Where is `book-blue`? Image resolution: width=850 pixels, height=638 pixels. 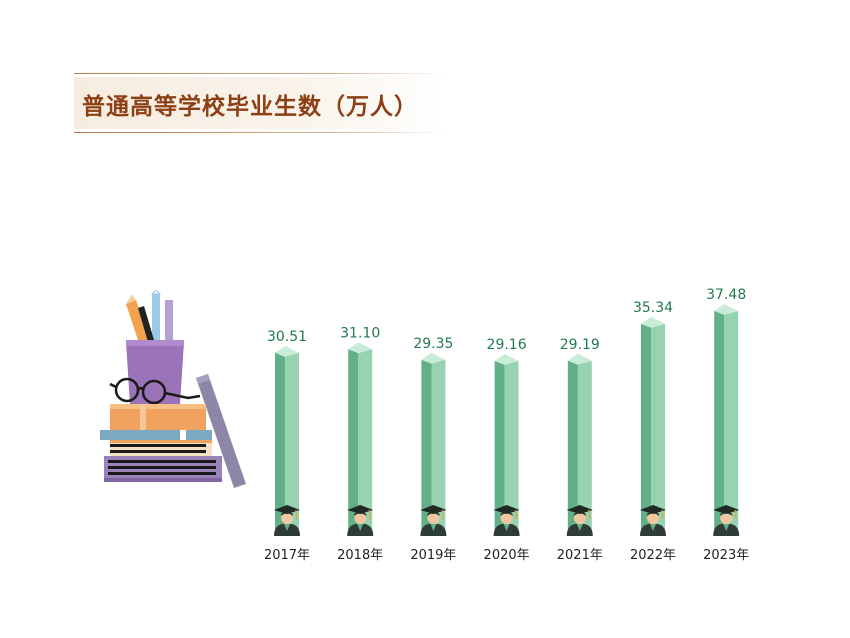 book-blue is located at coordinates (156, 435).